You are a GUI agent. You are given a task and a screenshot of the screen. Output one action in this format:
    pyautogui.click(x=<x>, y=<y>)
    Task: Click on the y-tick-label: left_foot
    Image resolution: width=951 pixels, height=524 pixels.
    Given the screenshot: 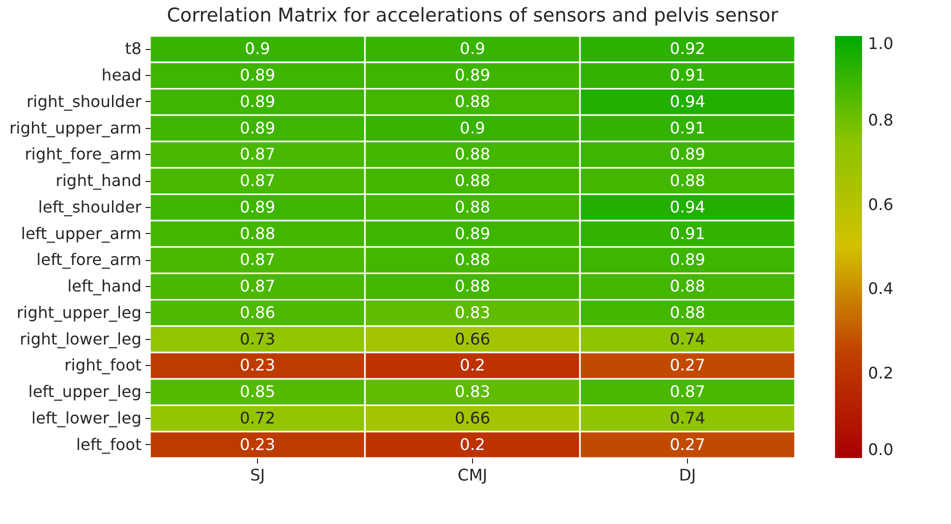 What is the action you would take?
    pyautogui.click(x=109, y=444)
    